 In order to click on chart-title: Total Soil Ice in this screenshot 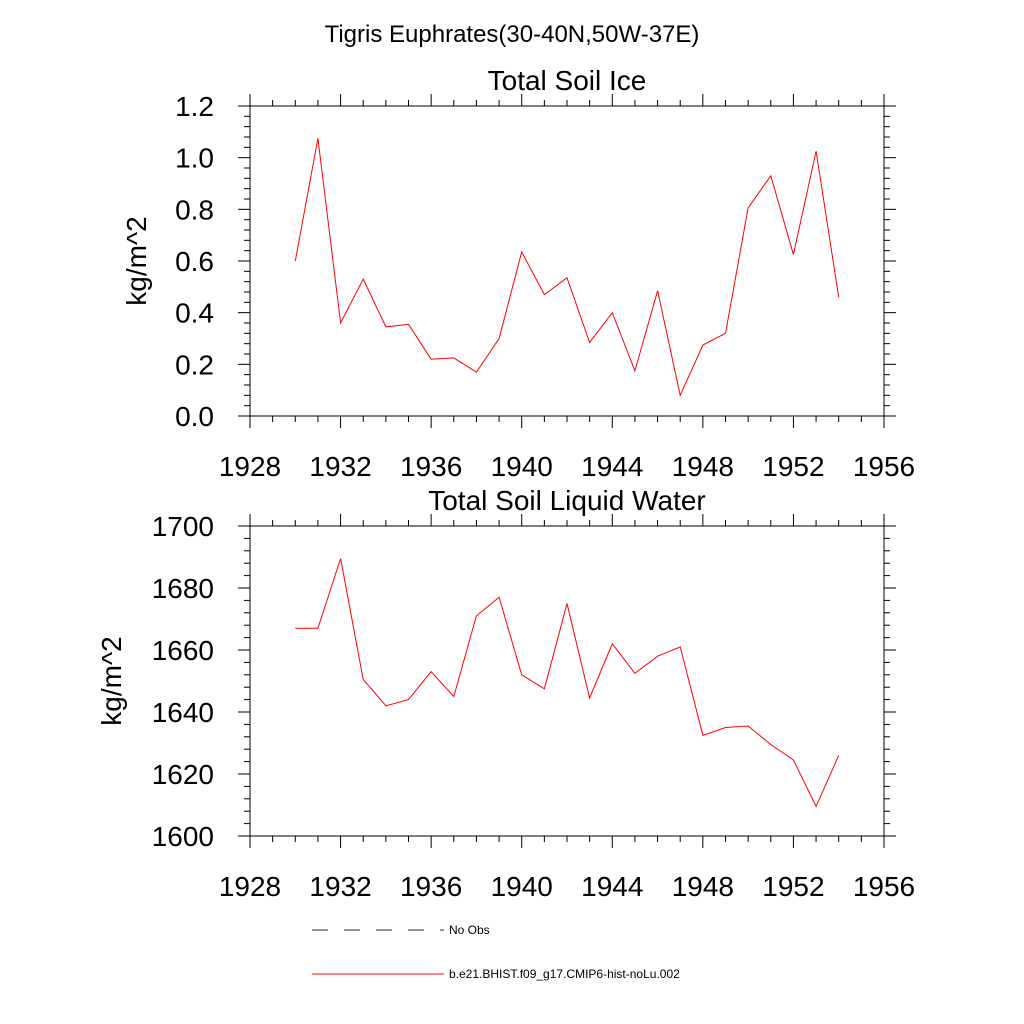, I will do `click(567, 80)`.